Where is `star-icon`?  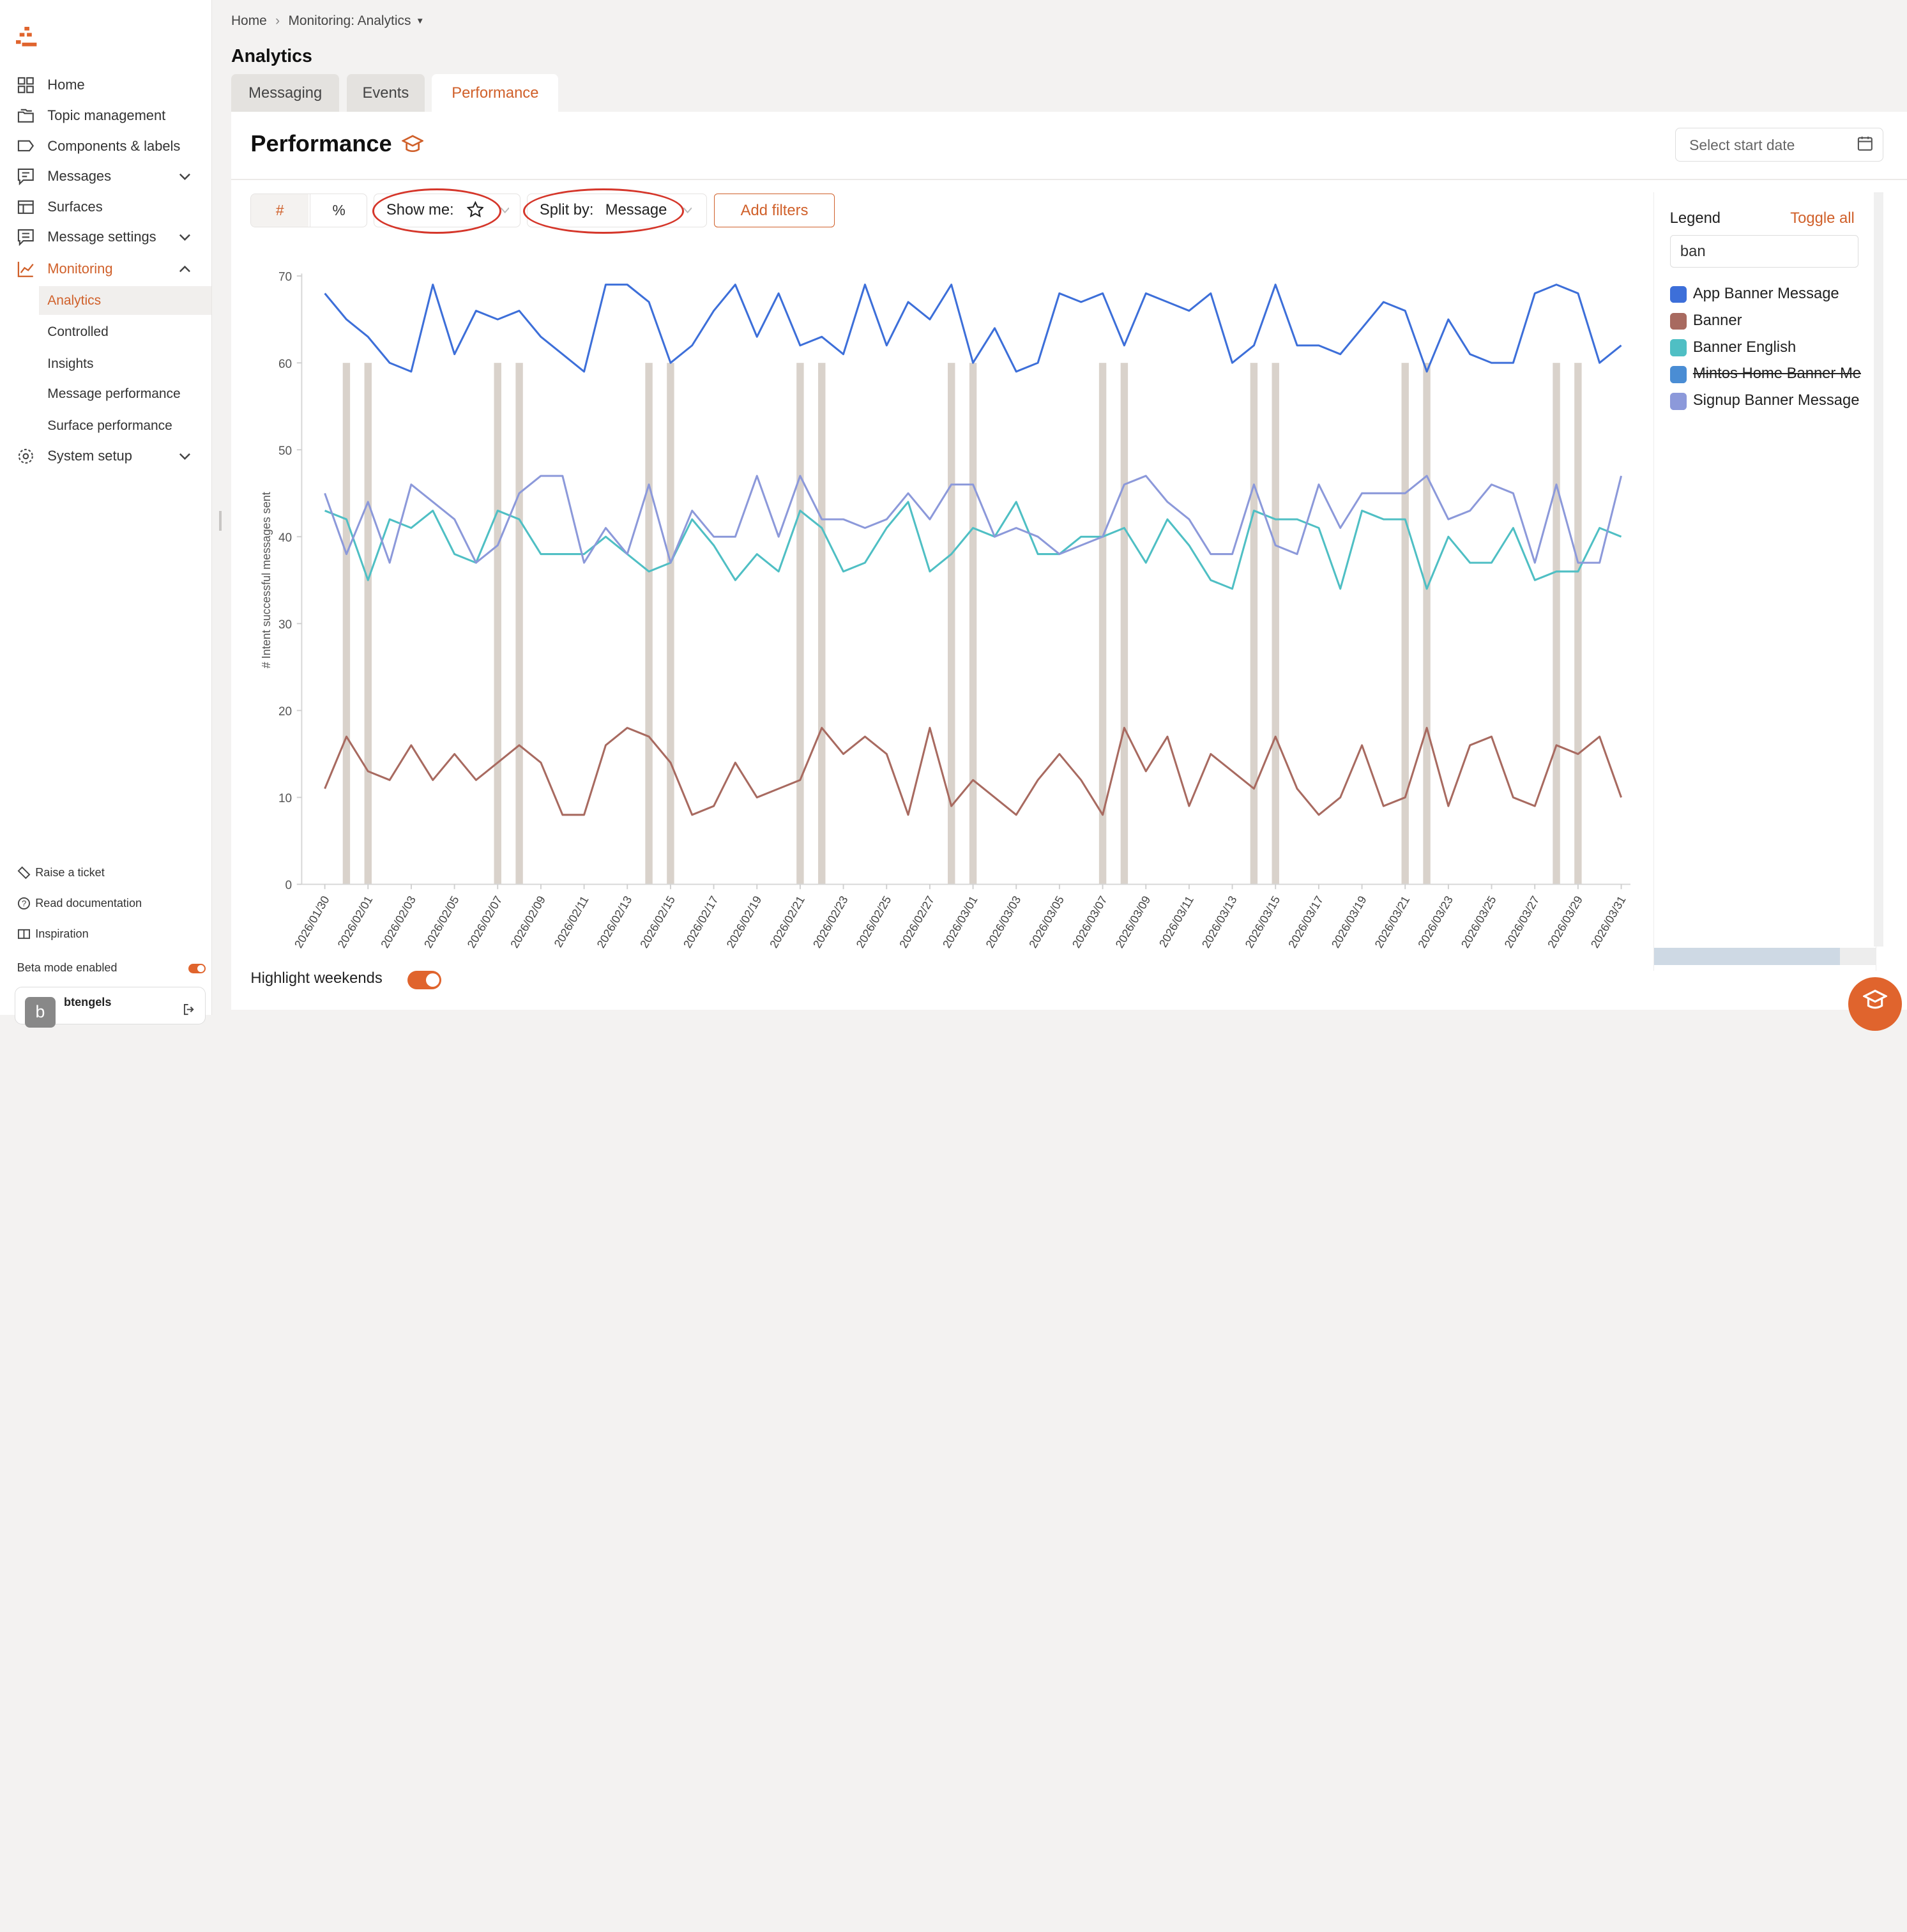 star-icon is located at coordinates (475, 209).